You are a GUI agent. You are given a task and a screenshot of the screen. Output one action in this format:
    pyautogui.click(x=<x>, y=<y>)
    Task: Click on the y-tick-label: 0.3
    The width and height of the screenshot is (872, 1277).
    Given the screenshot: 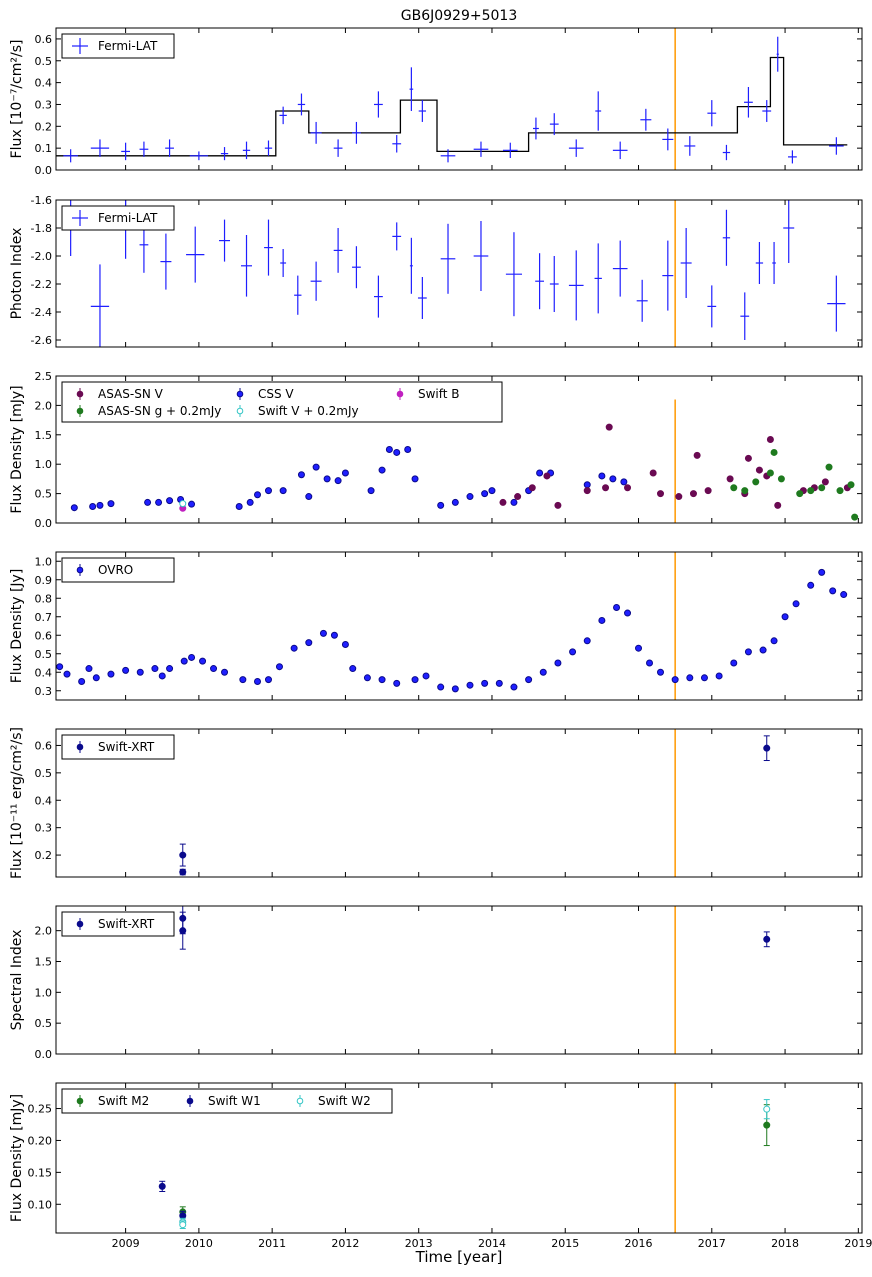 What is the action you would take?
    pyautogui.click(x=44, y=828)
    